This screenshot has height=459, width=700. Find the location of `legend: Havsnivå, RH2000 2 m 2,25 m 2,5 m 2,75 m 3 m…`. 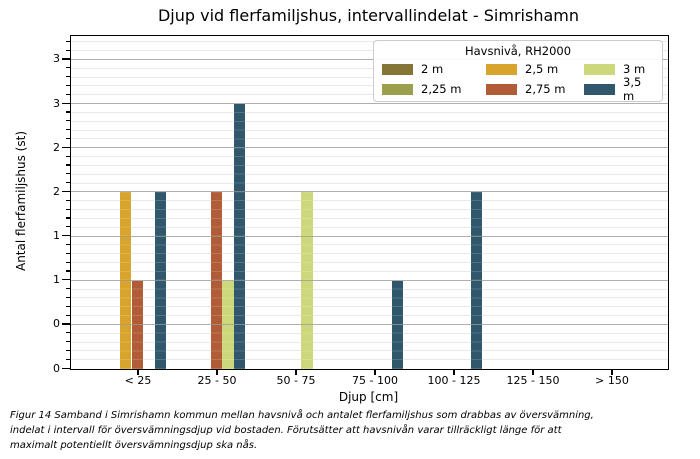

legend: Havsnivå, RH2000 2 m 2,25 m 2,5 m 2,75 m 3 m… is located at coordinates (518, 71).